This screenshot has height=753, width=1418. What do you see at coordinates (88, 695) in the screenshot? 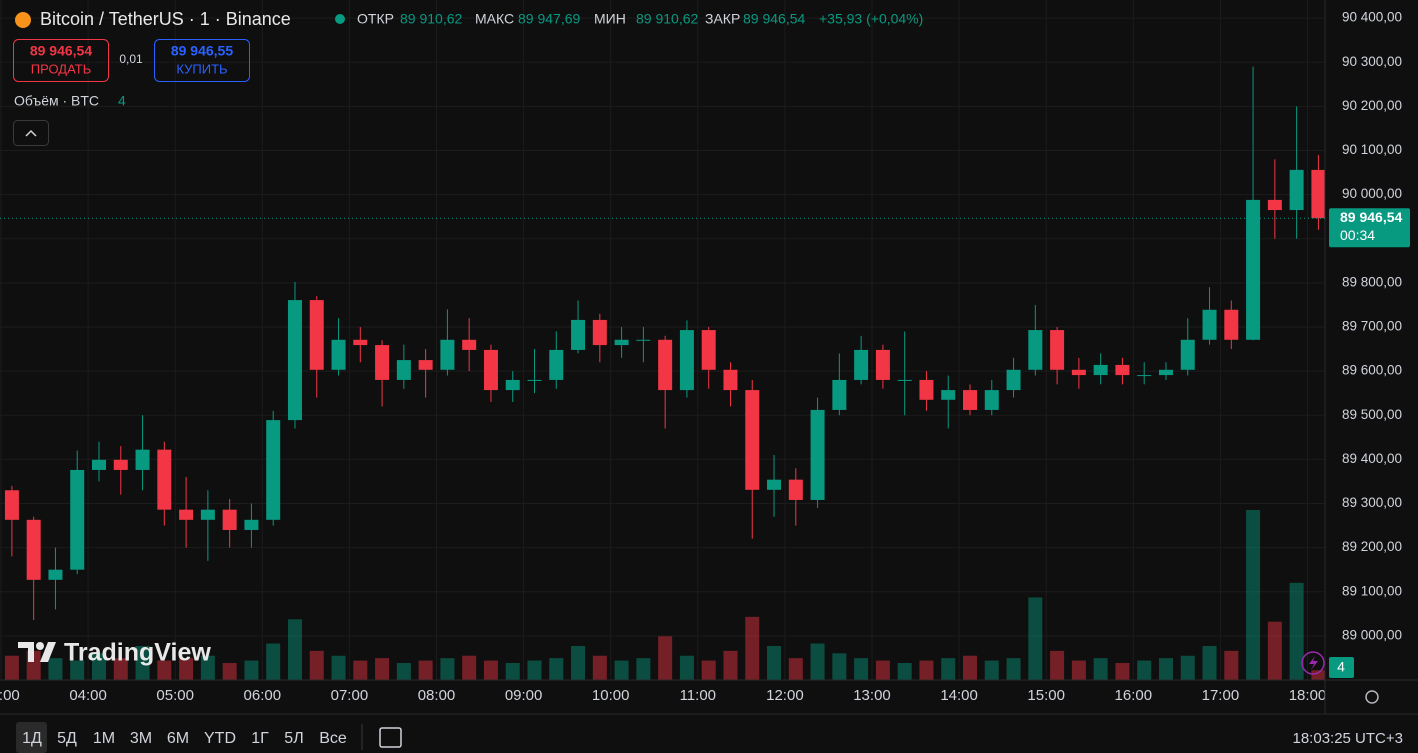
I see `x-tick-label: 04:00` at bounding box center [88, 695].